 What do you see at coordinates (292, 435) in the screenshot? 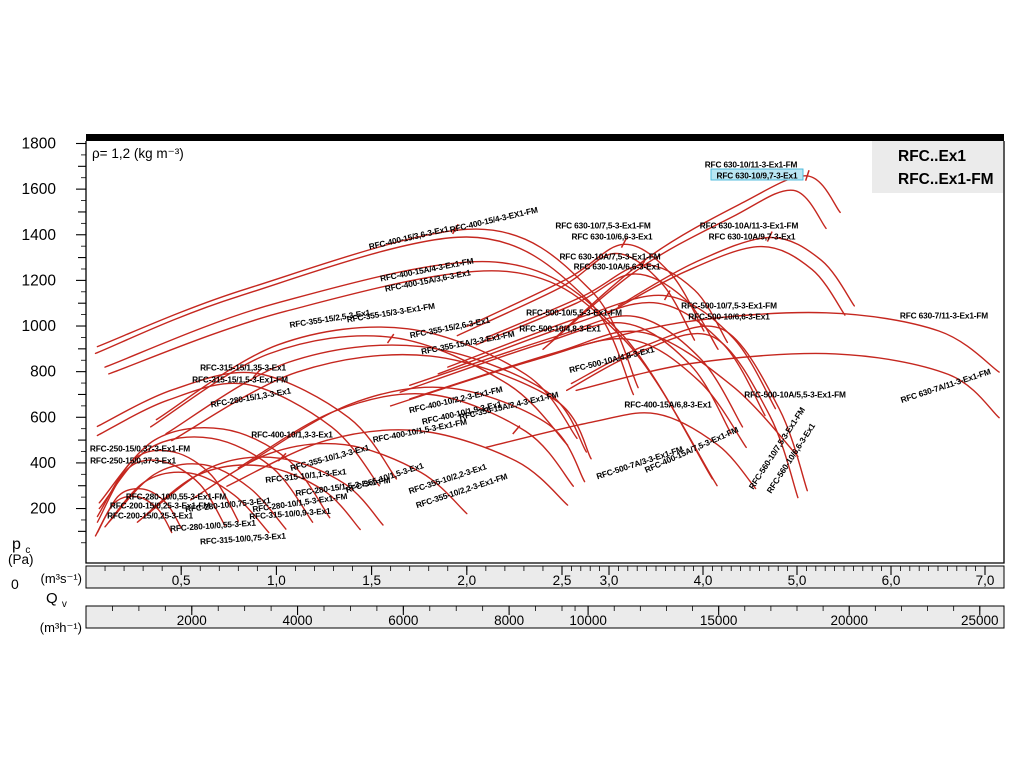
I see `svg-text: RFC-400-10/1,3-3-Ex1` at bounding box center [292, 435].